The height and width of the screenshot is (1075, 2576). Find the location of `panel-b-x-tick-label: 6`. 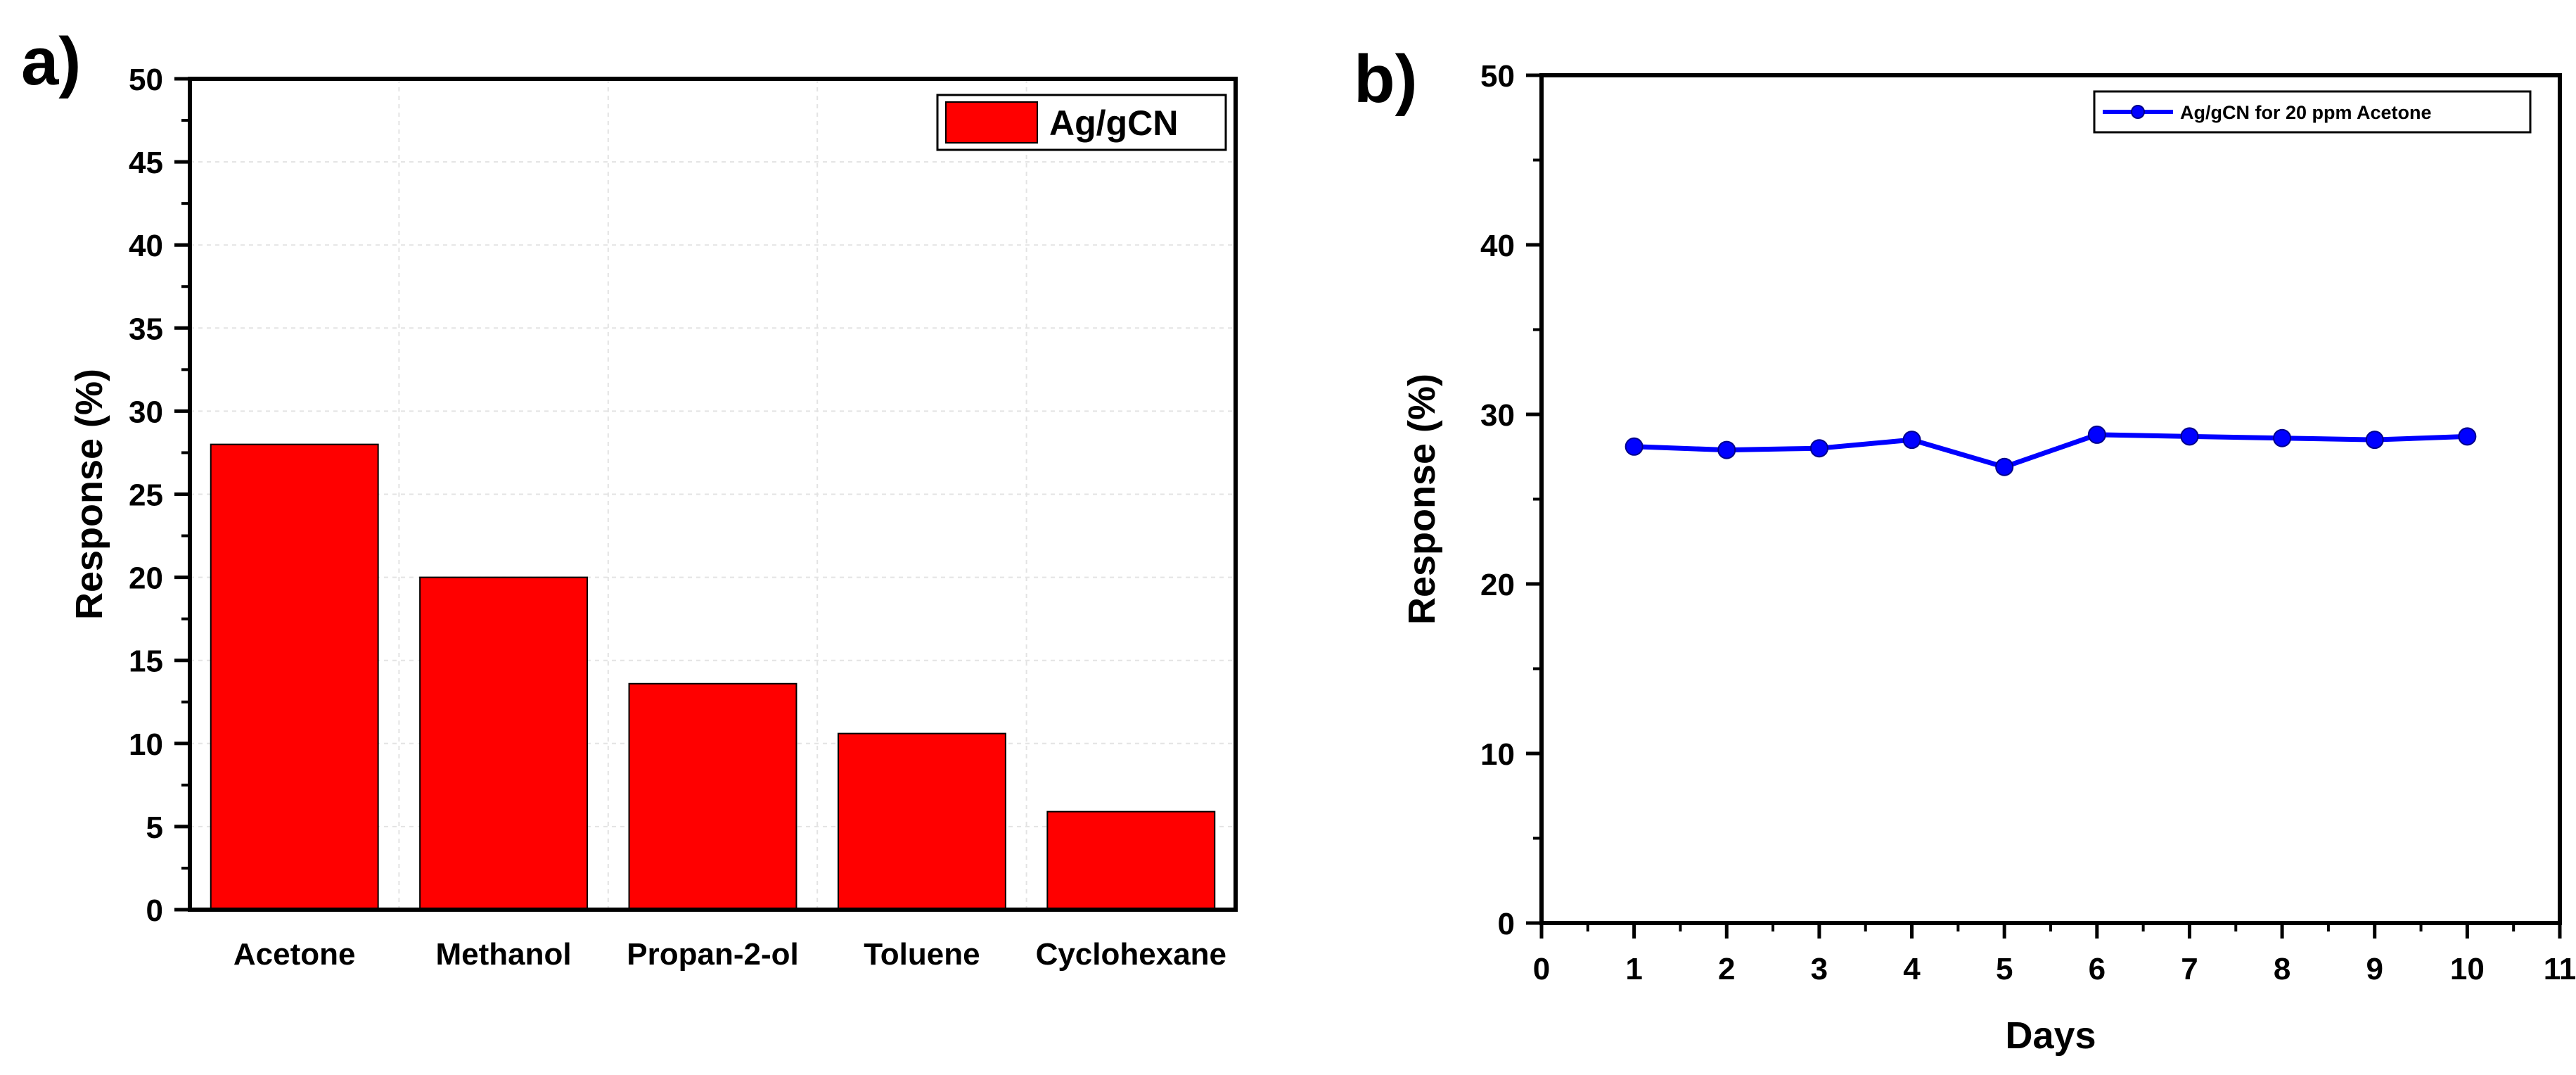

panel-b-x-tick-label: 6 is located at coordinates (2097, 969).